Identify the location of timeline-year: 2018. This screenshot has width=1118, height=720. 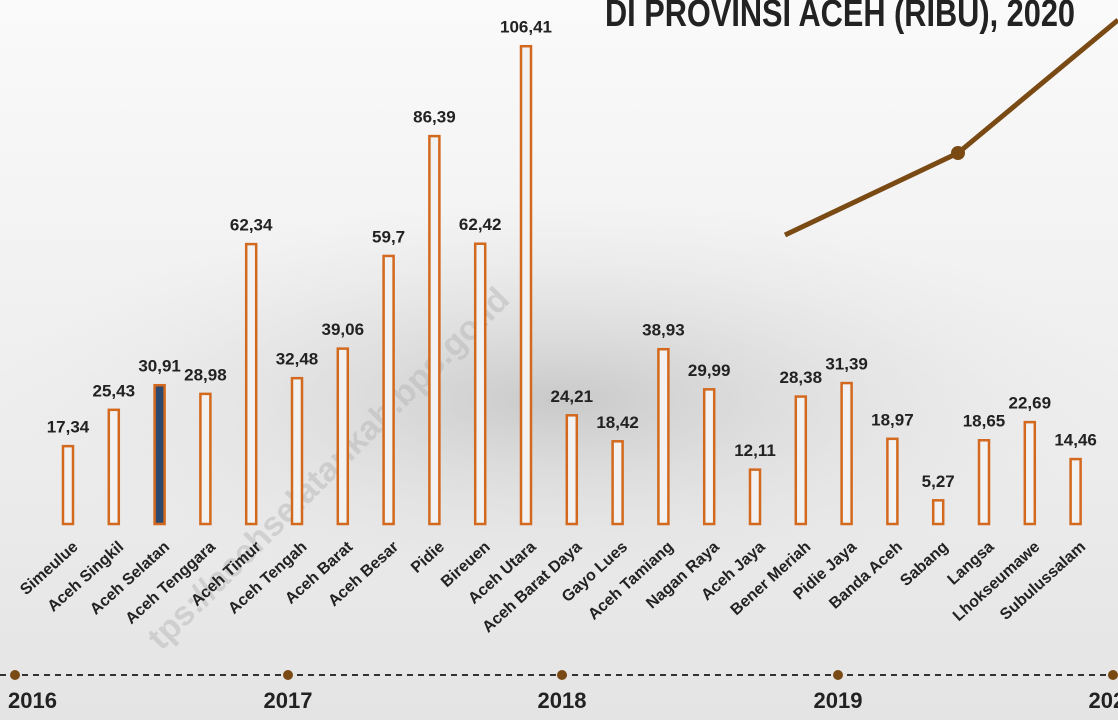
(562, 700).